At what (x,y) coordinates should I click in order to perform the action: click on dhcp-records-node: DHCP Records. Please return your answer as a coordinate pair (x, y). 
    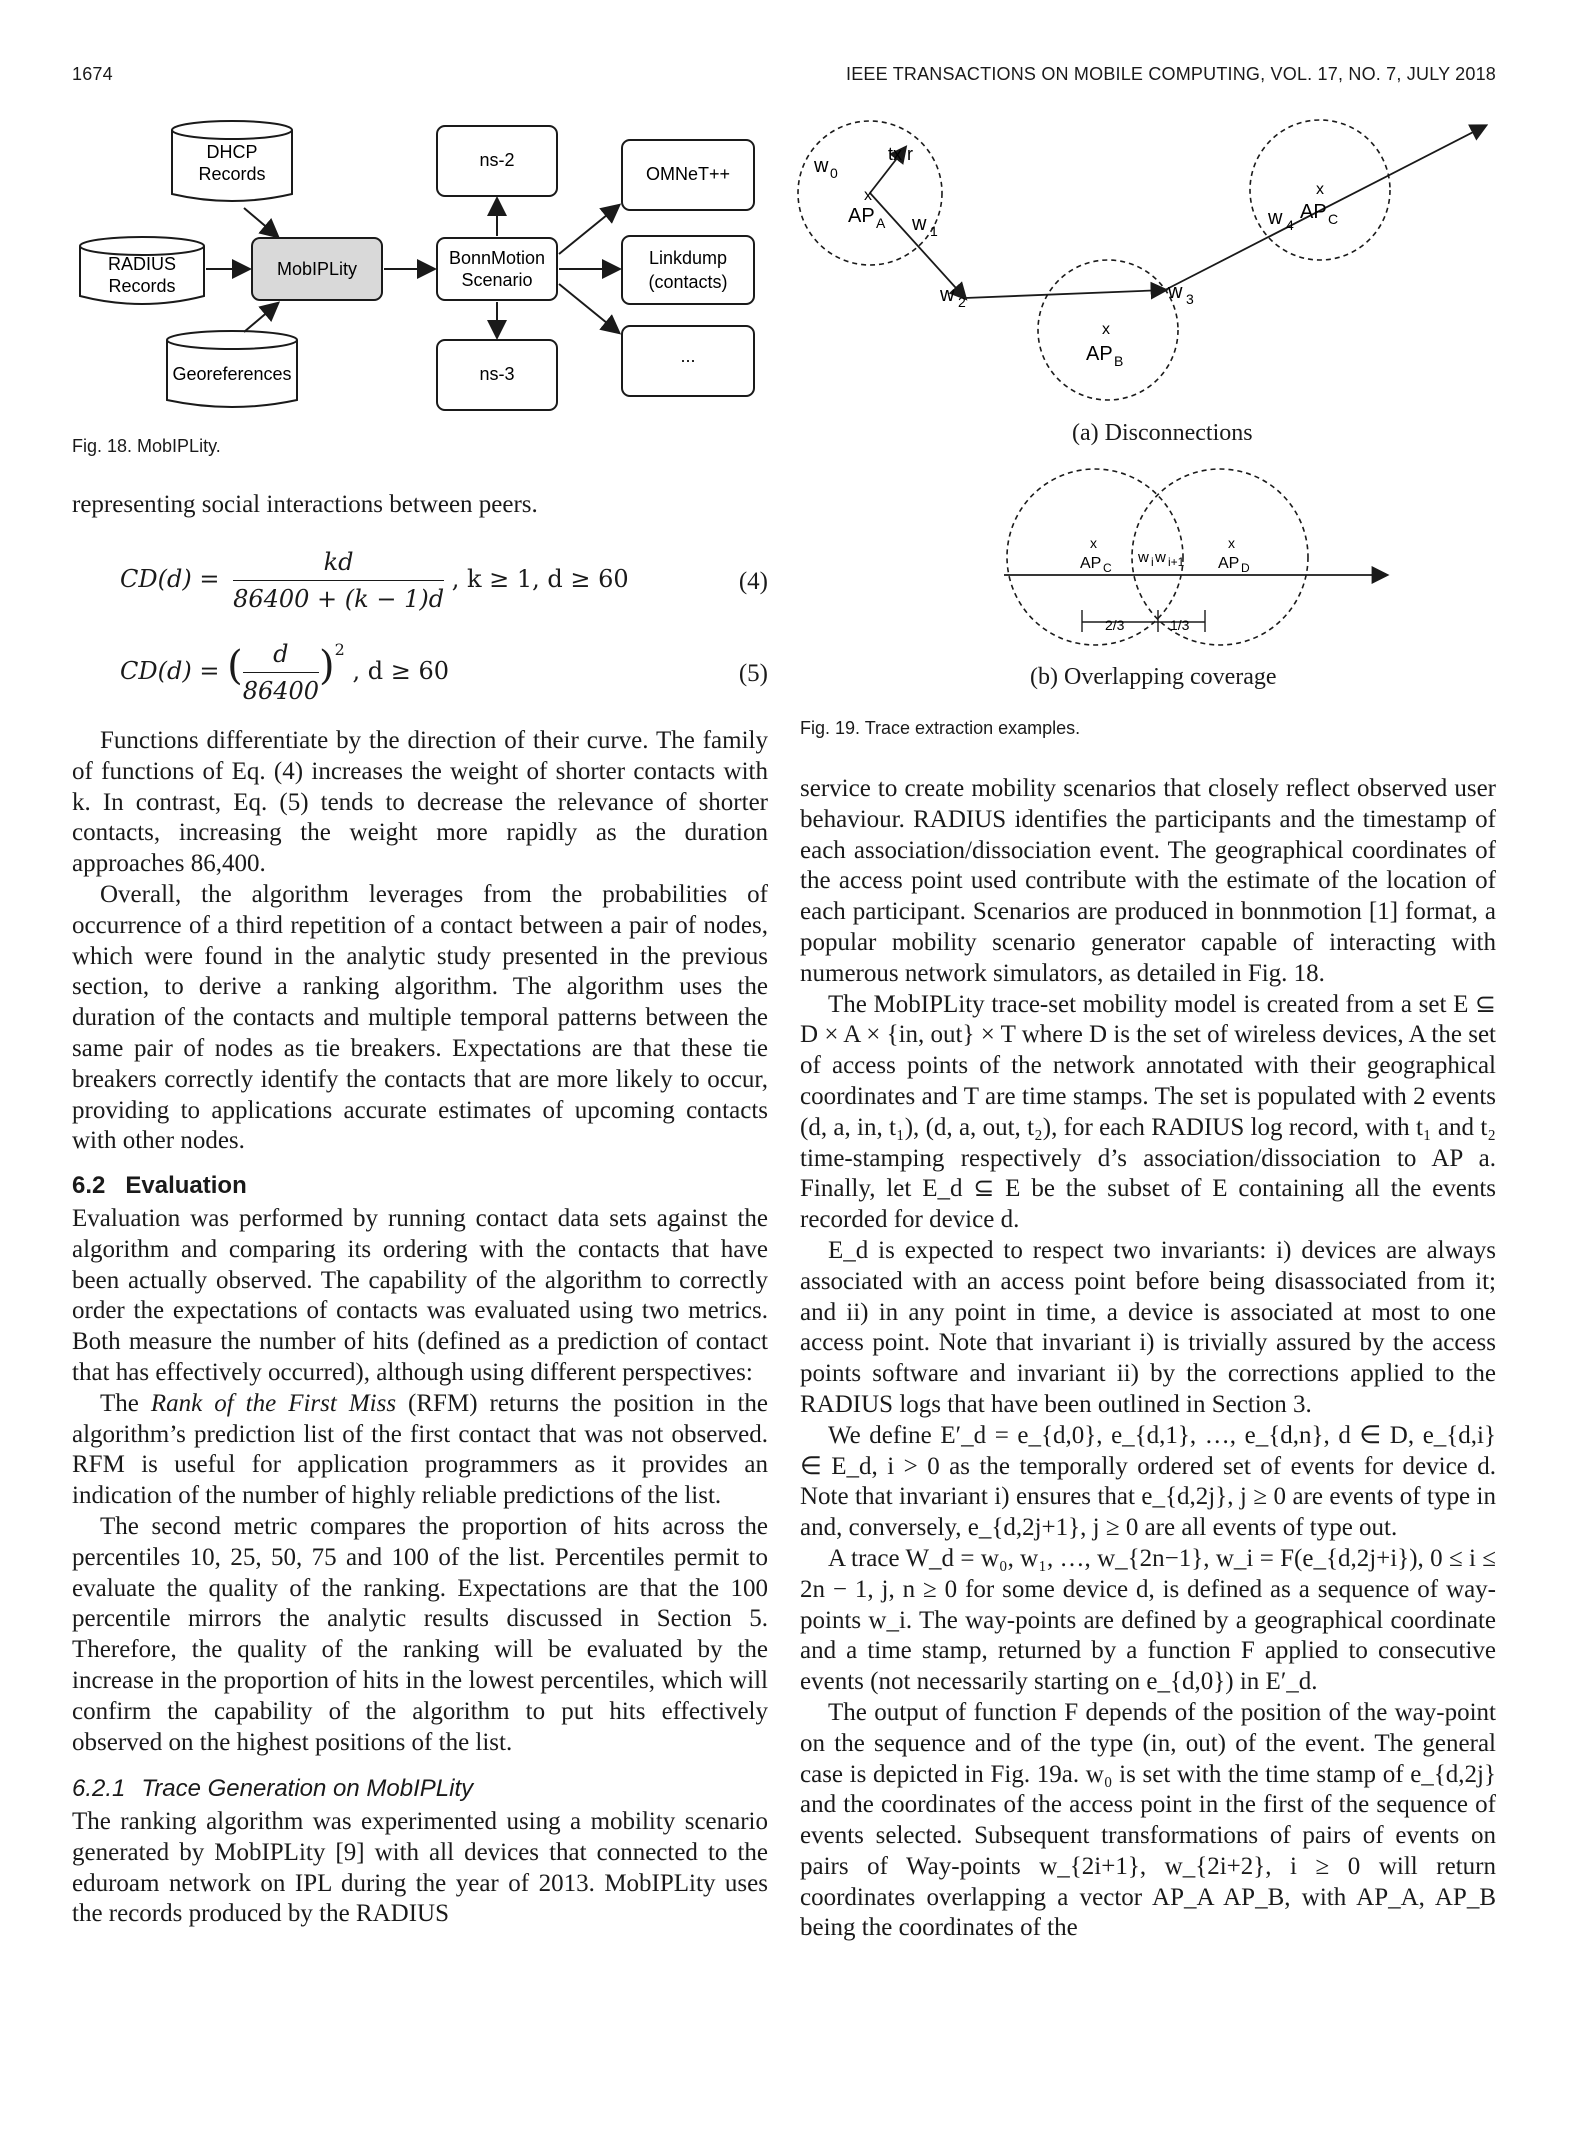
    Looking at the image, I should click on (232, 161).